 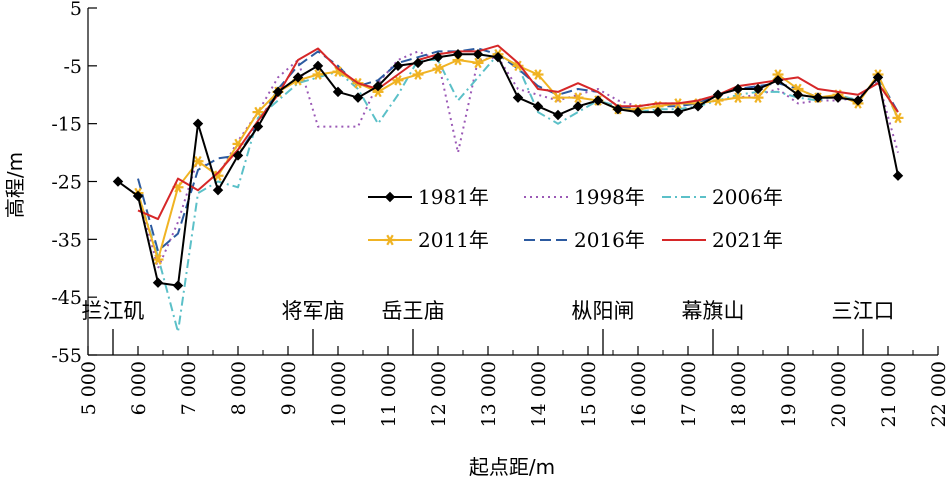 What do you see at coordinates (747, 197) in the screenshot?
I see `legend-label: 2006年` at bounding box center [747, 197].